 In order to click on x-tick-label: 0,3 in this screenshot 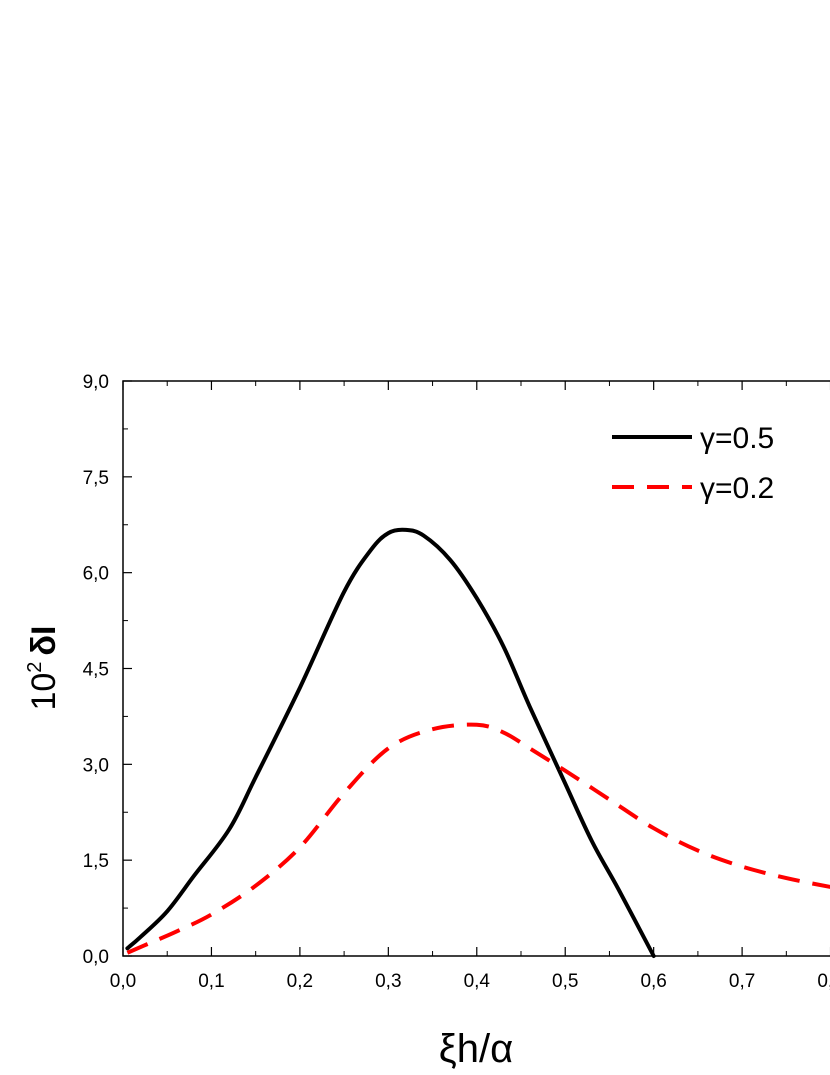, I will do `click(388, 981)`.